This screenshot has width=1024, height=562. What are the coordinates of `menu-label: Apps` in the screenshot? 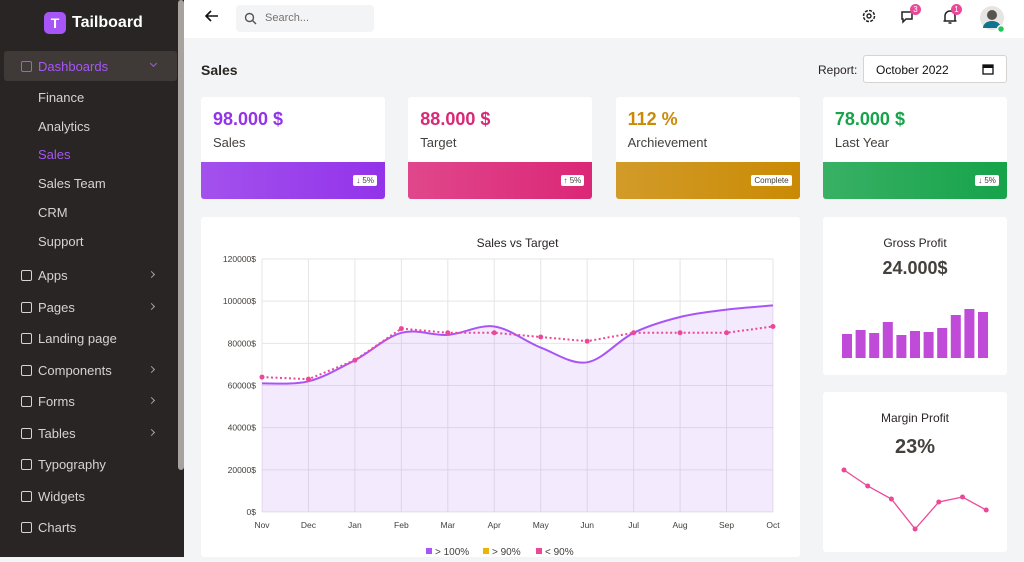 It's located at (53, 276).